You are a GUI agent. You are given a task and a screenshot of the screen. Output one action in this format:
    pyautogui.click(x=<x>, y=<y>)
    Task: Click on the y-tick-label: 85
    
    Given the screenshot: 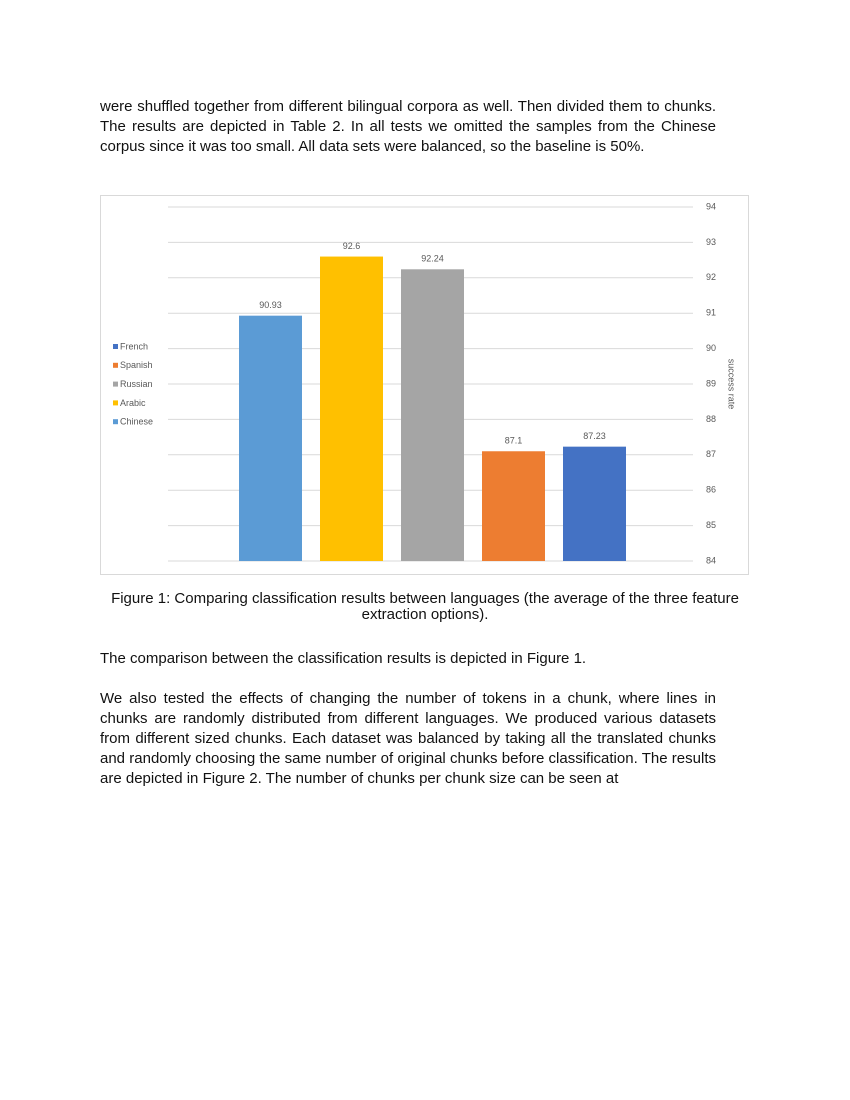 What is the action you would take?
    pyautogui.click(x=711, y=525)
    